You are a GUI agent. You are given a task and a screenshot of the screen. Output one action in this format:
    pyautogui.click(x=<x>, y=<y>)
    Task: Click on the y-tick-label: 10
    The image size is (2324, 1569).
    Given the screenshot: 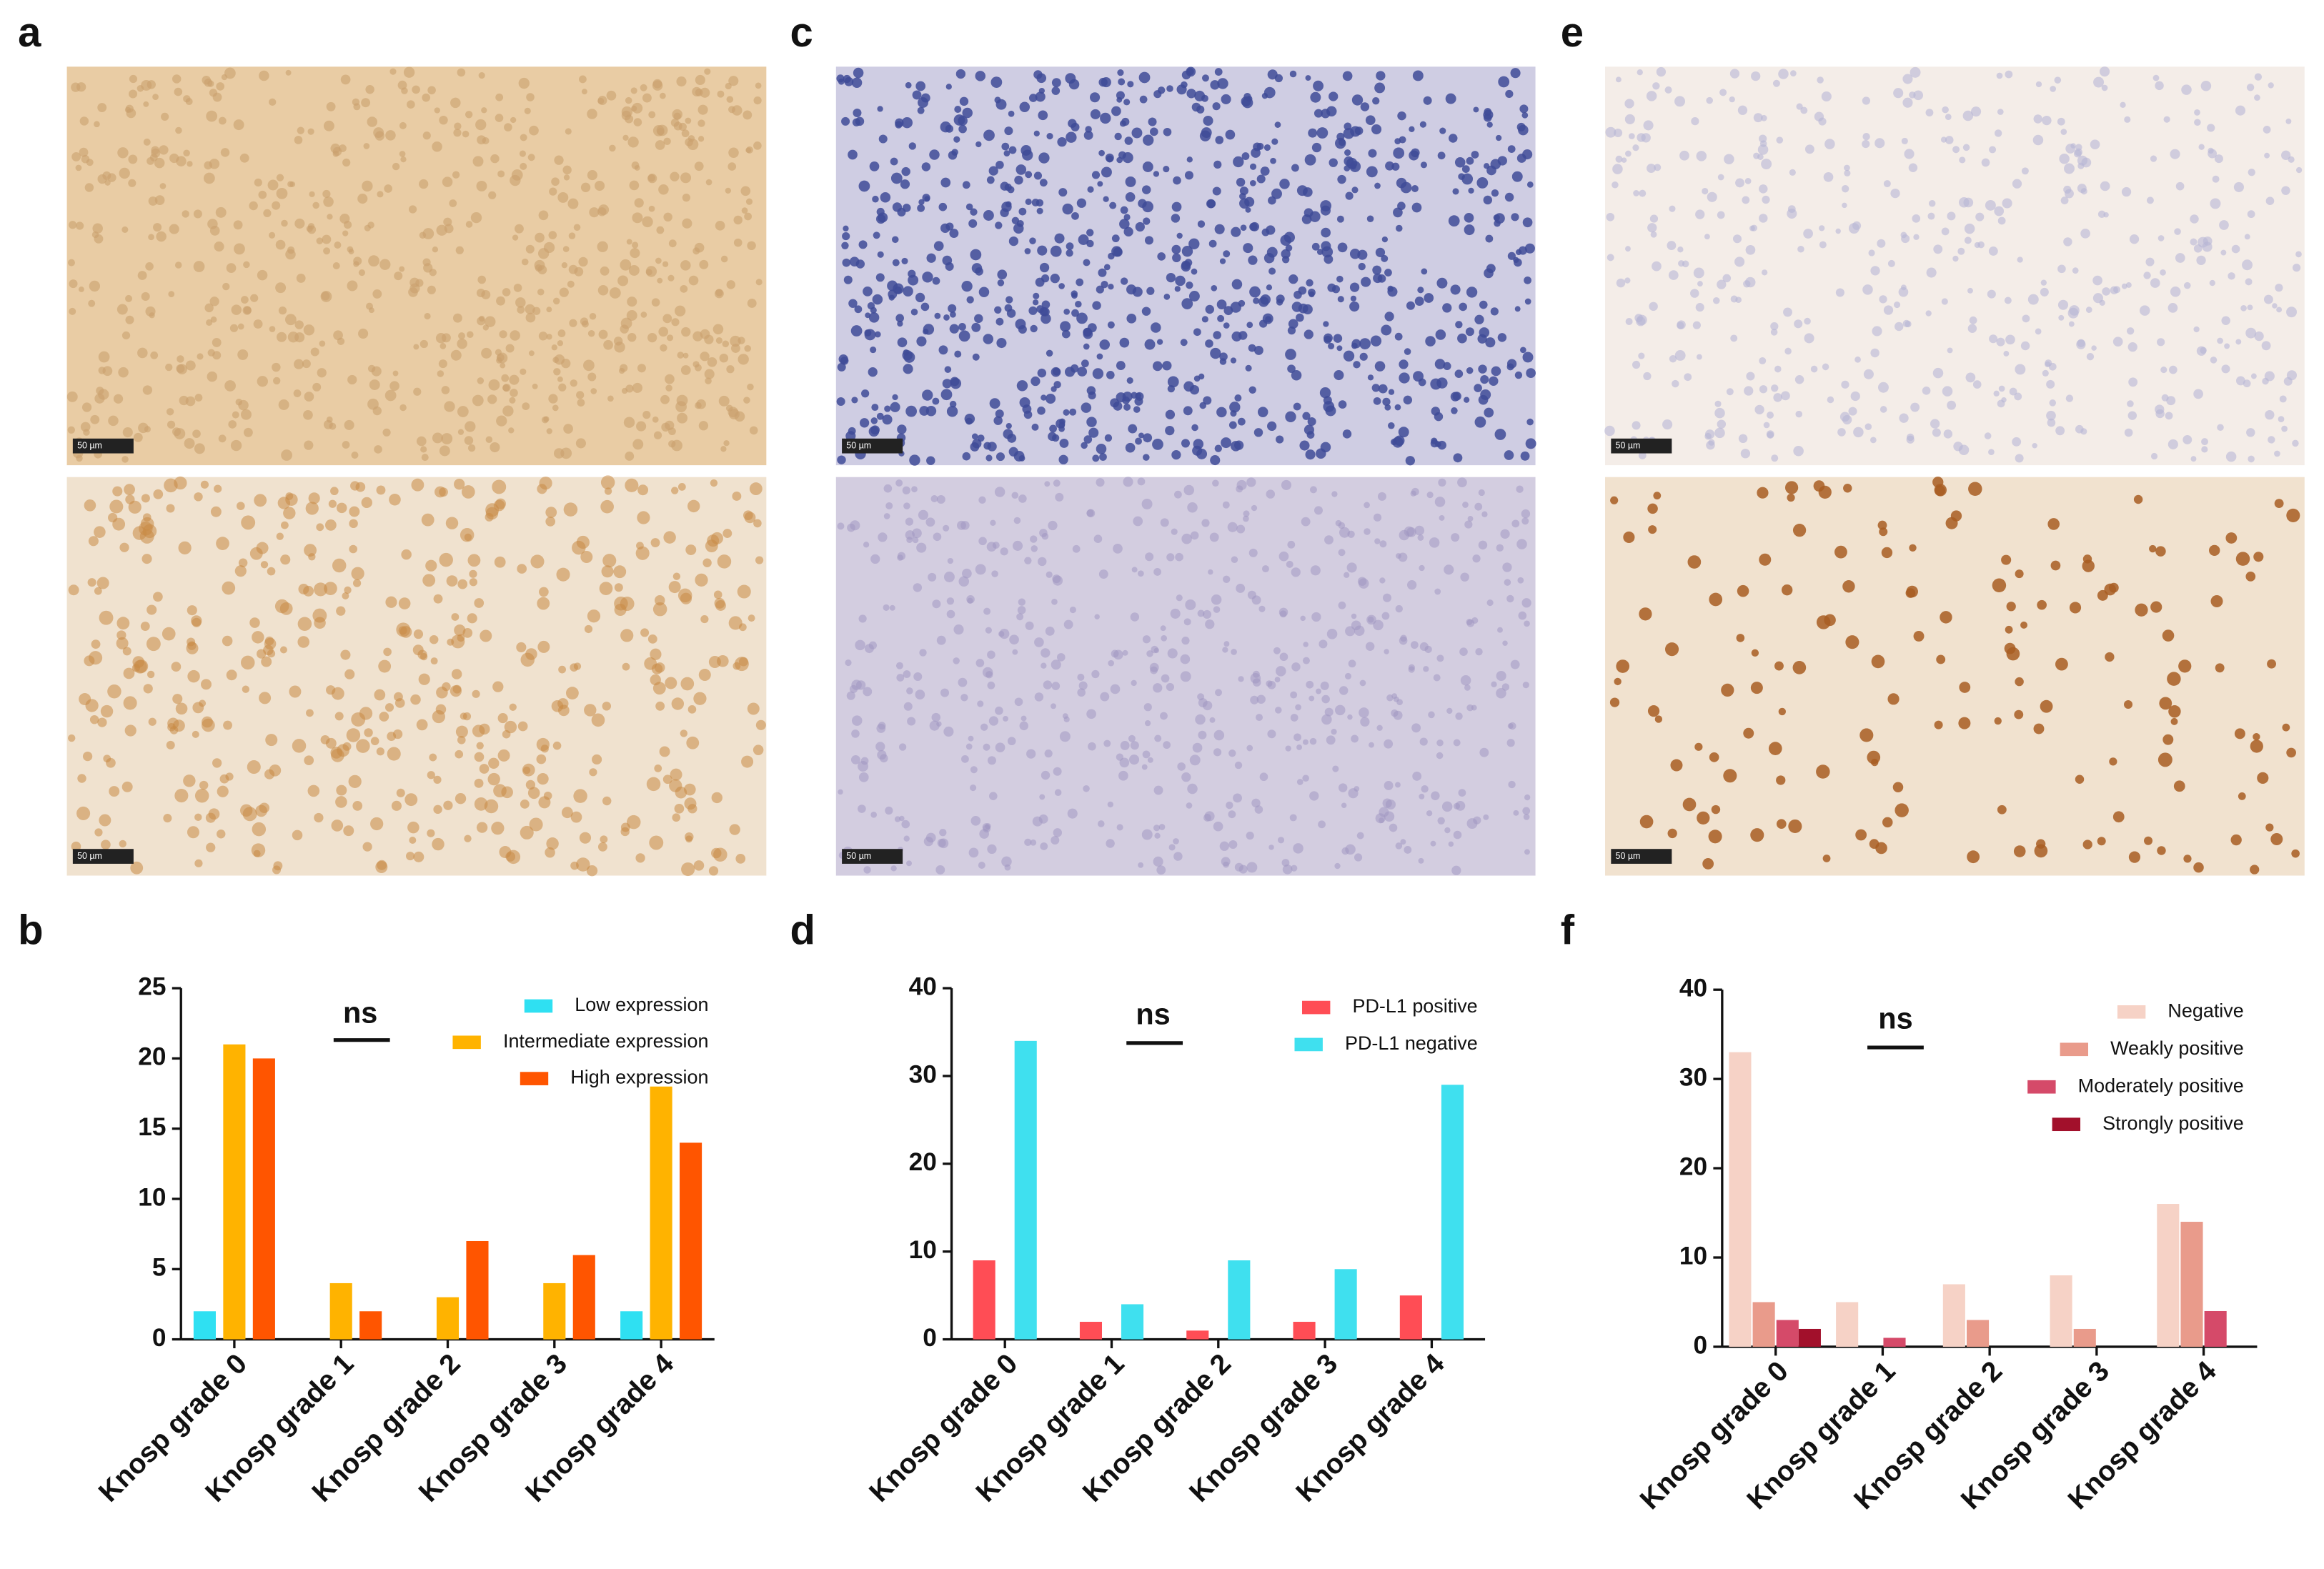 What is the action you would take?
    pyautogui.click(x=1693, y=1256)
    